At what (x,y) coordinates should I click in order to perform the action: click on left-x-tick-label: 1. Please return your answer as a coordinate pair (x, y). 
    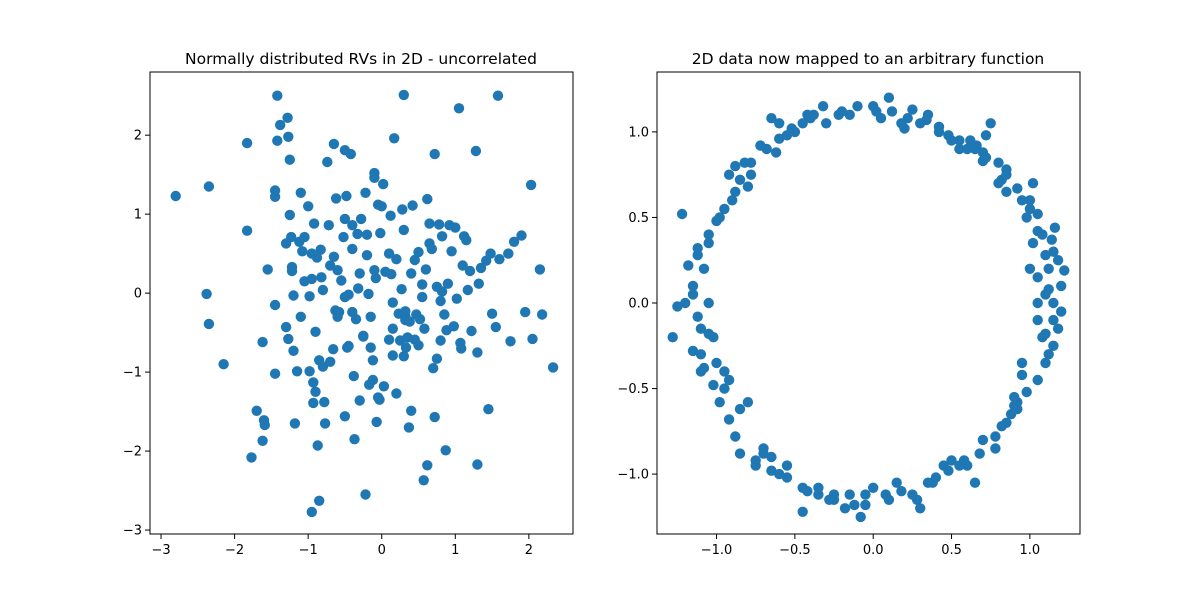
    Looking at the image, I should click on (455, 550).